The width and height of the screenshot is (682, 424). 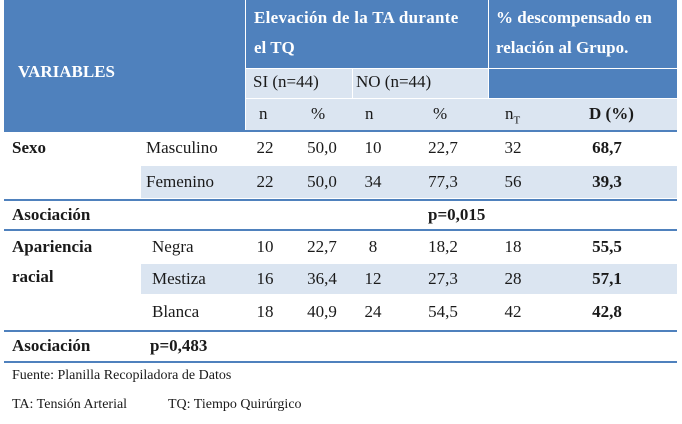 I want to click on no-group-header: NO (n=44), so click(x=394, y=81).